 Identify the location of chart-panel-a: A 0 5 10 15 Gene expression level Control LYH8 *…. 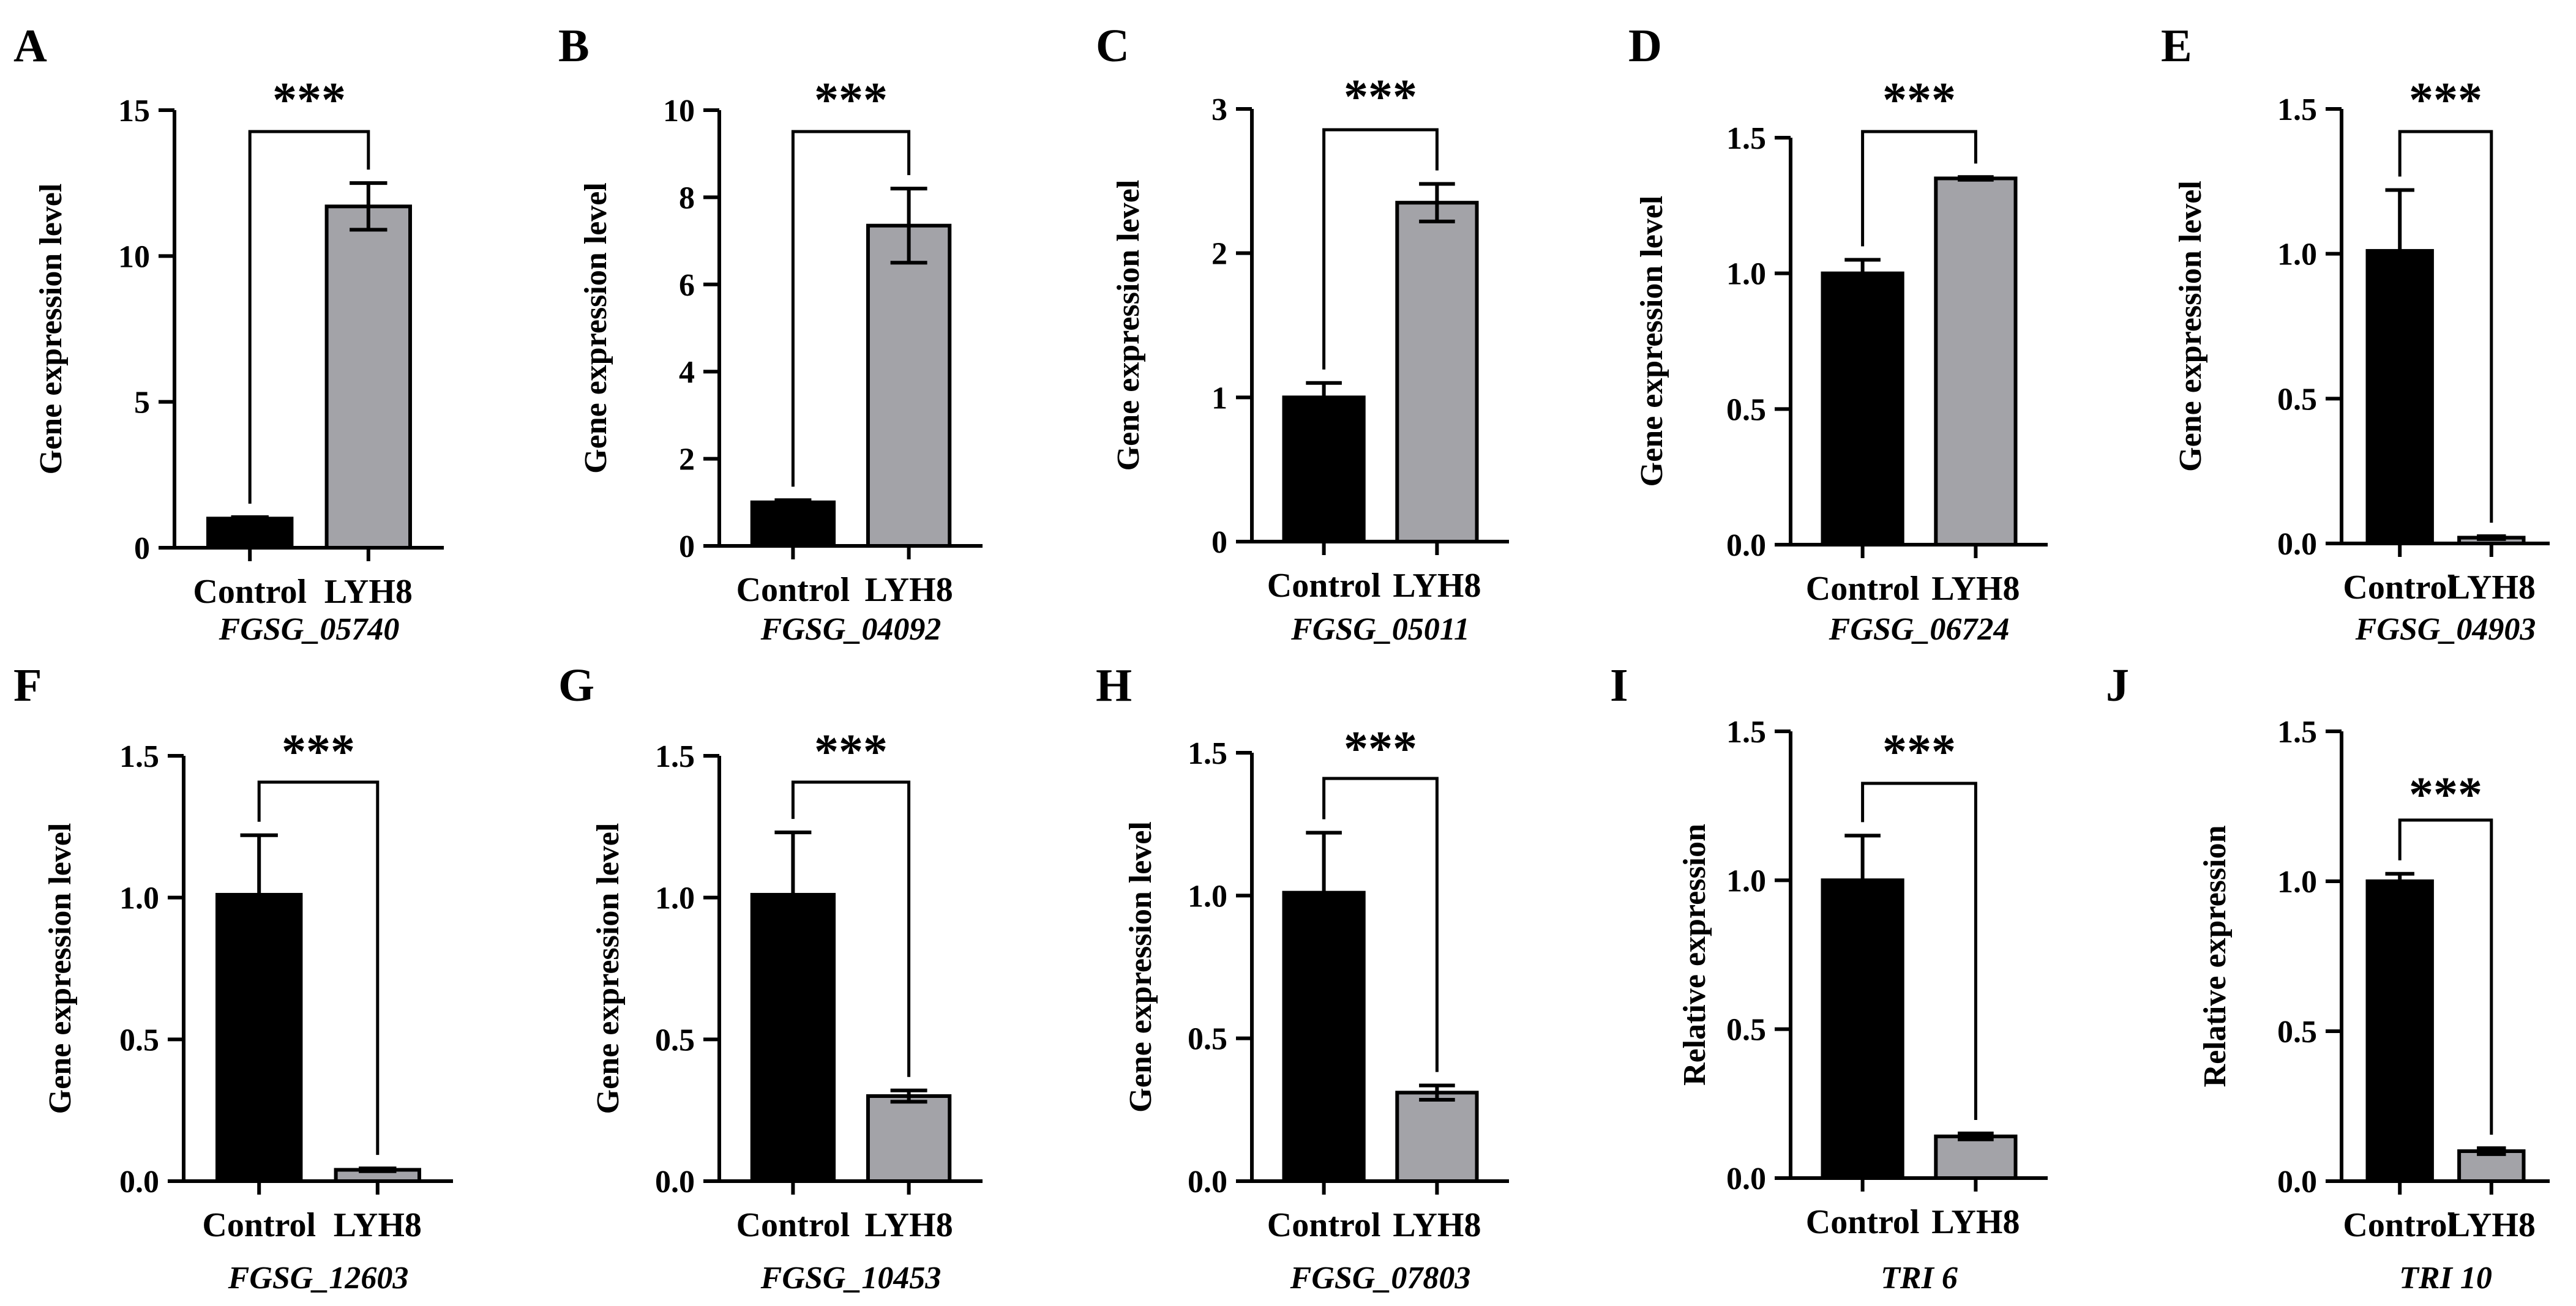
(229, 333).